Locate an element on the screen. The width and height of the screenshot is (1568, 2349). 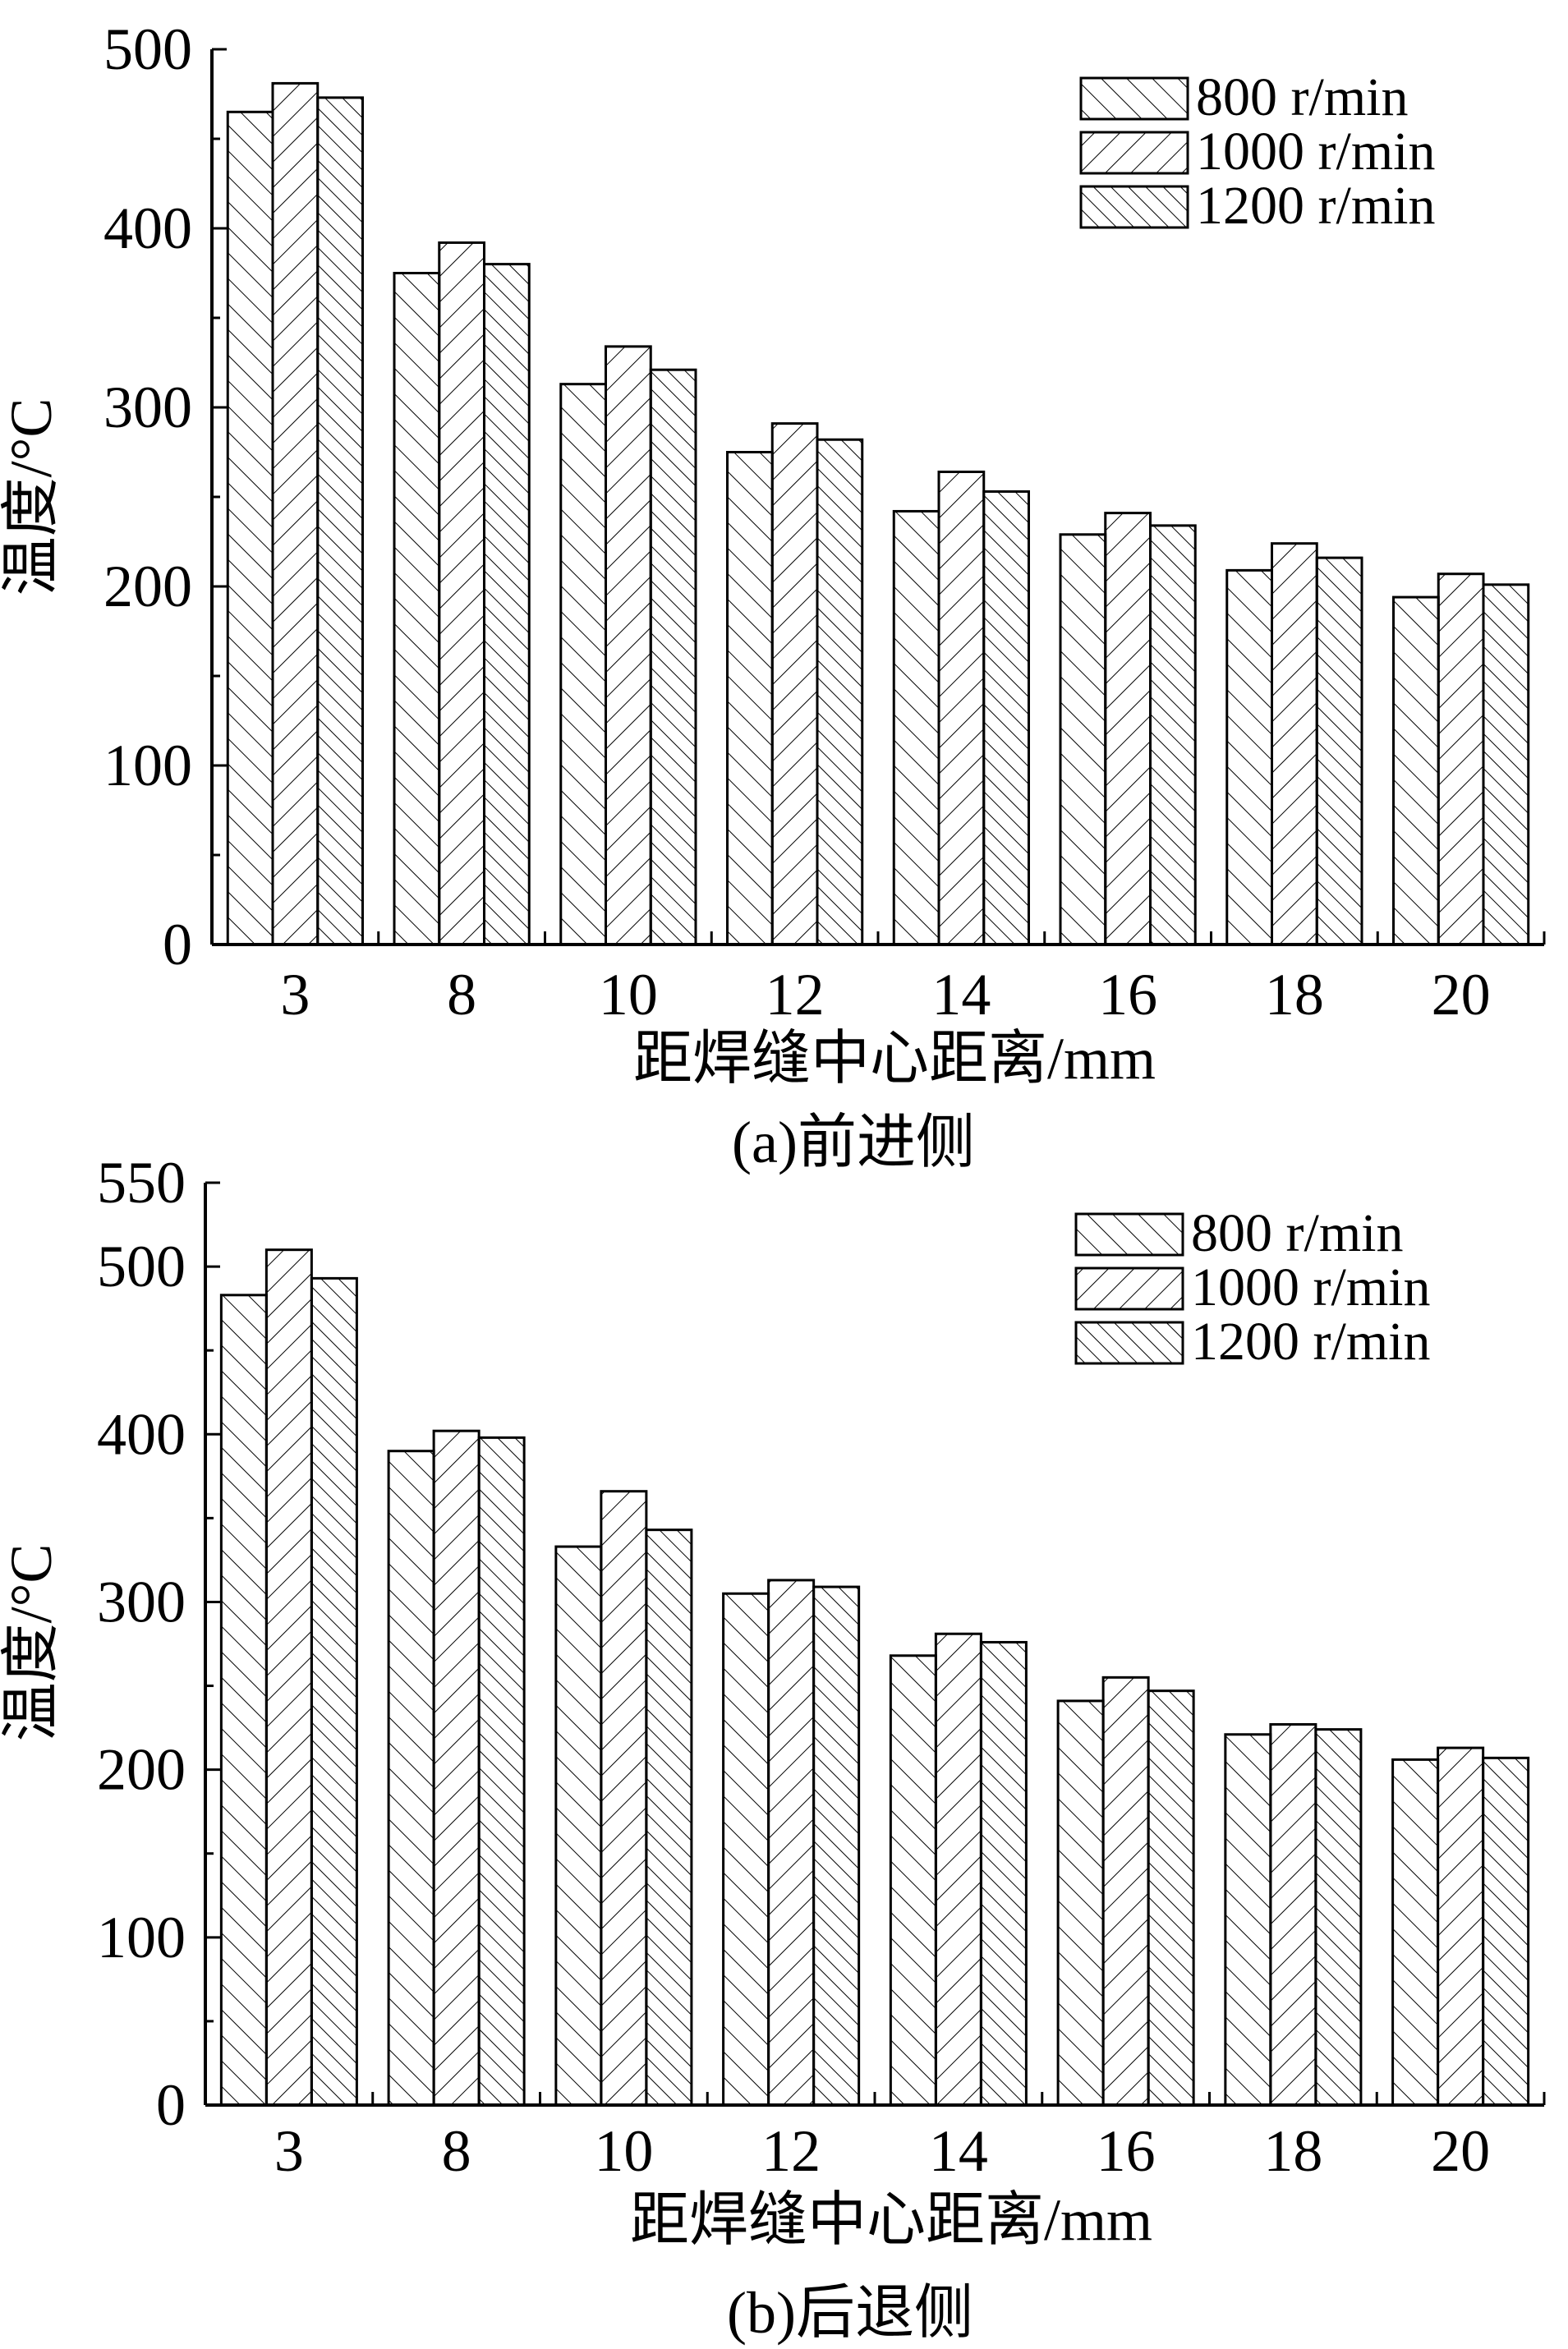
panel-caption: (b)后退侧 is located at coordinates (850, 2313).